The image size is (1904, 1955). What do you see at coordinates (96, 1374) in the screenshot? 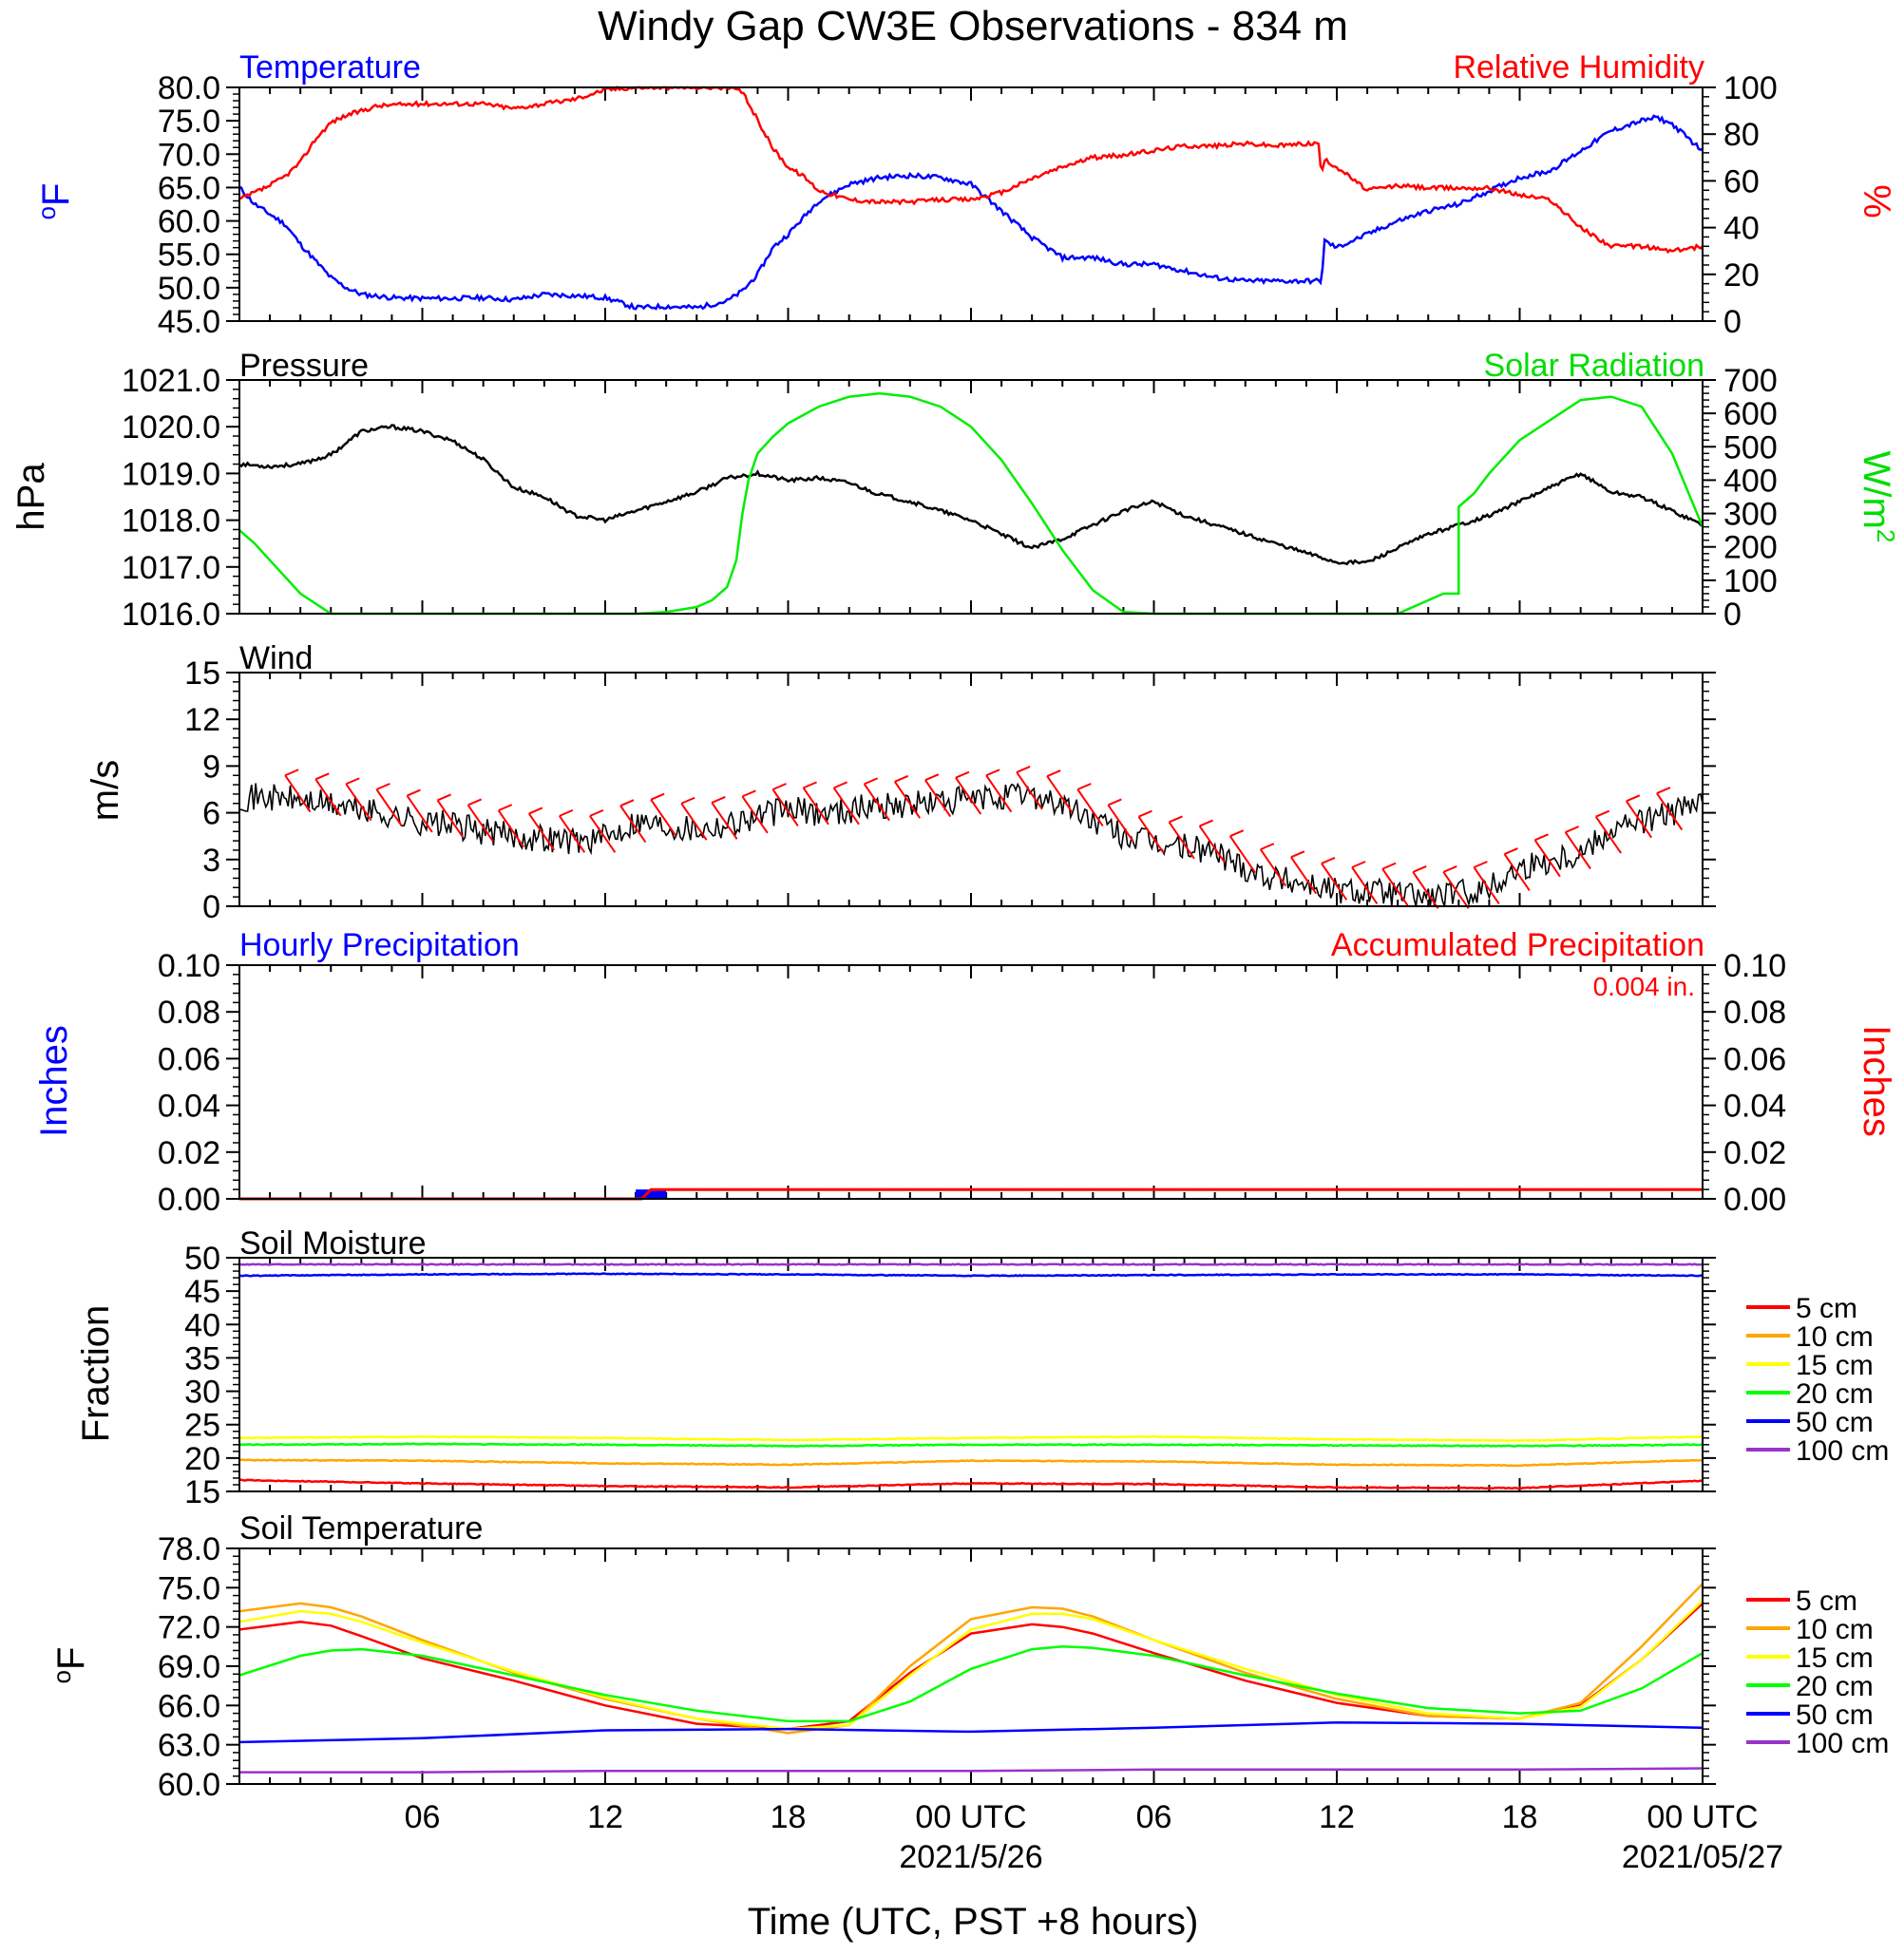
I see `panel-soil-moisture-unit: Fraction` at bounding box center [96, 1374].